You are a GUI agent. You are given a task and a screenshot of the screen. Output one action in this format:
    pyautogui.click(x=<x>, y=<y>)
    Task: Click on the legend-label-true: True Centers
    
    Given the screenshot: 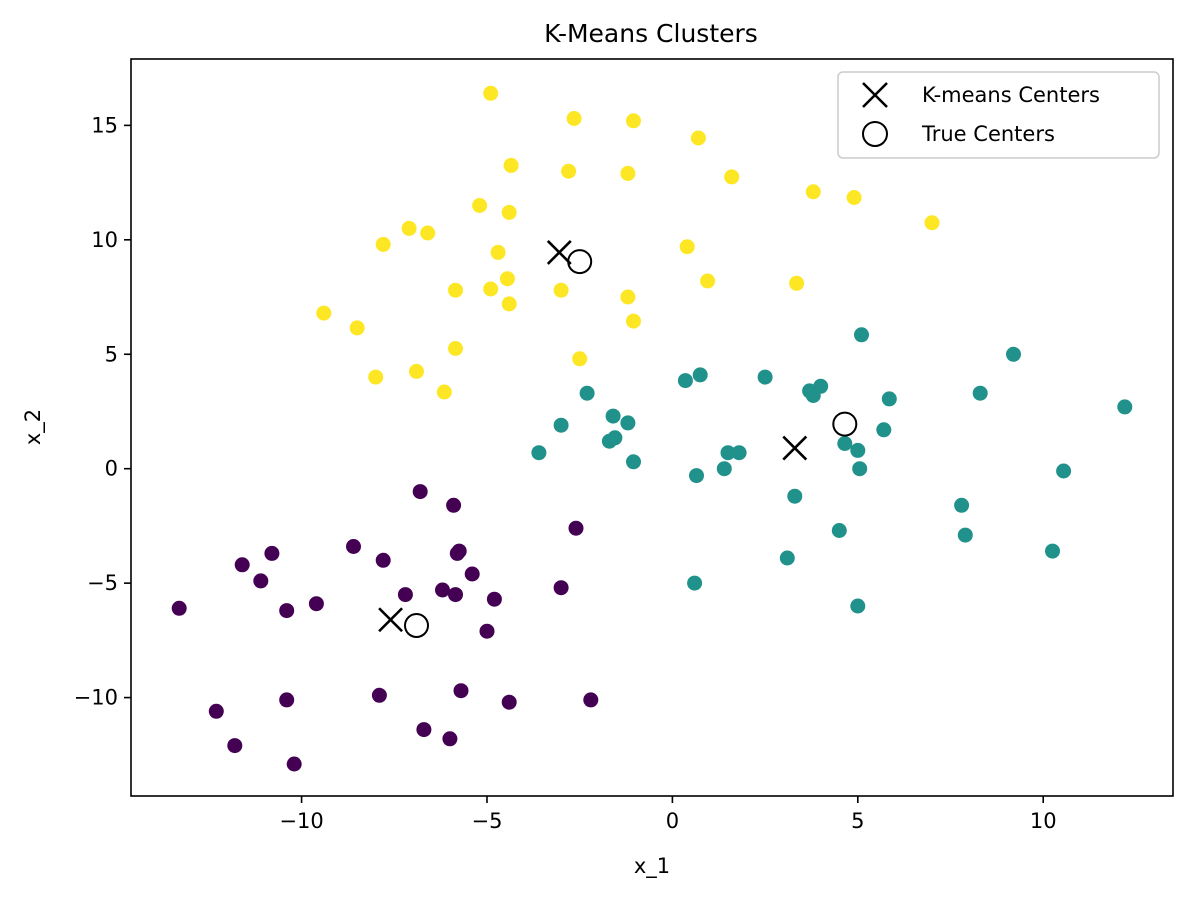 What is the action you would take?
    pyautogui.click(x=988, y=134)
    